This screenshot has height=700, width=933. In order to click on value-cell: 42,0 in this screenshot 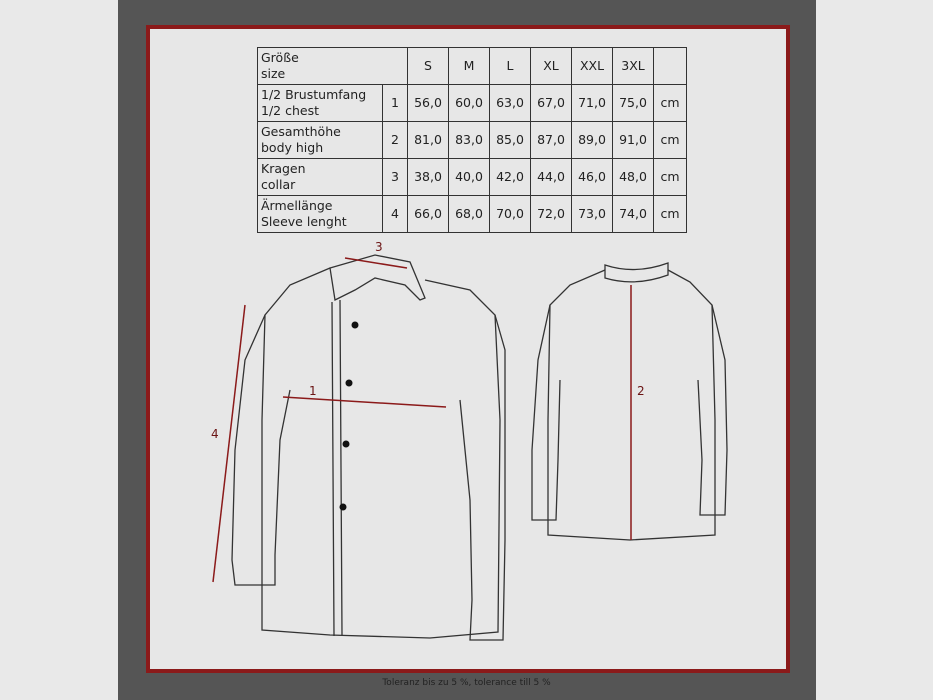, I will do `click(510, 177)`.